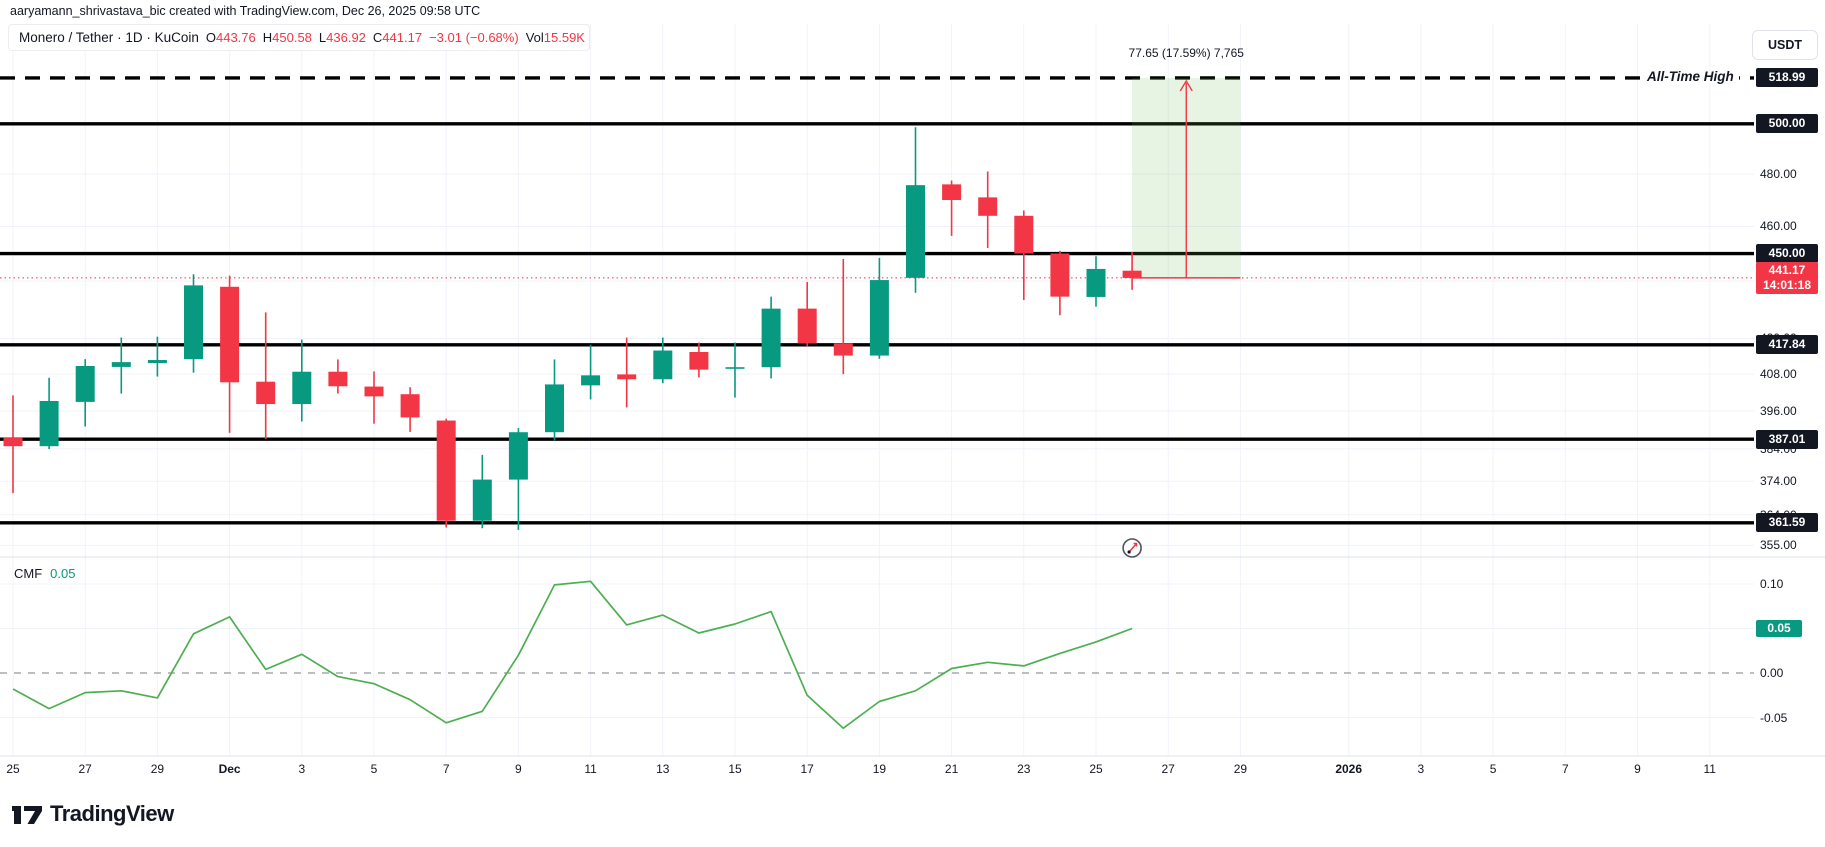  I want to click on currency-unit-button: USDT, so click(1785, 45).